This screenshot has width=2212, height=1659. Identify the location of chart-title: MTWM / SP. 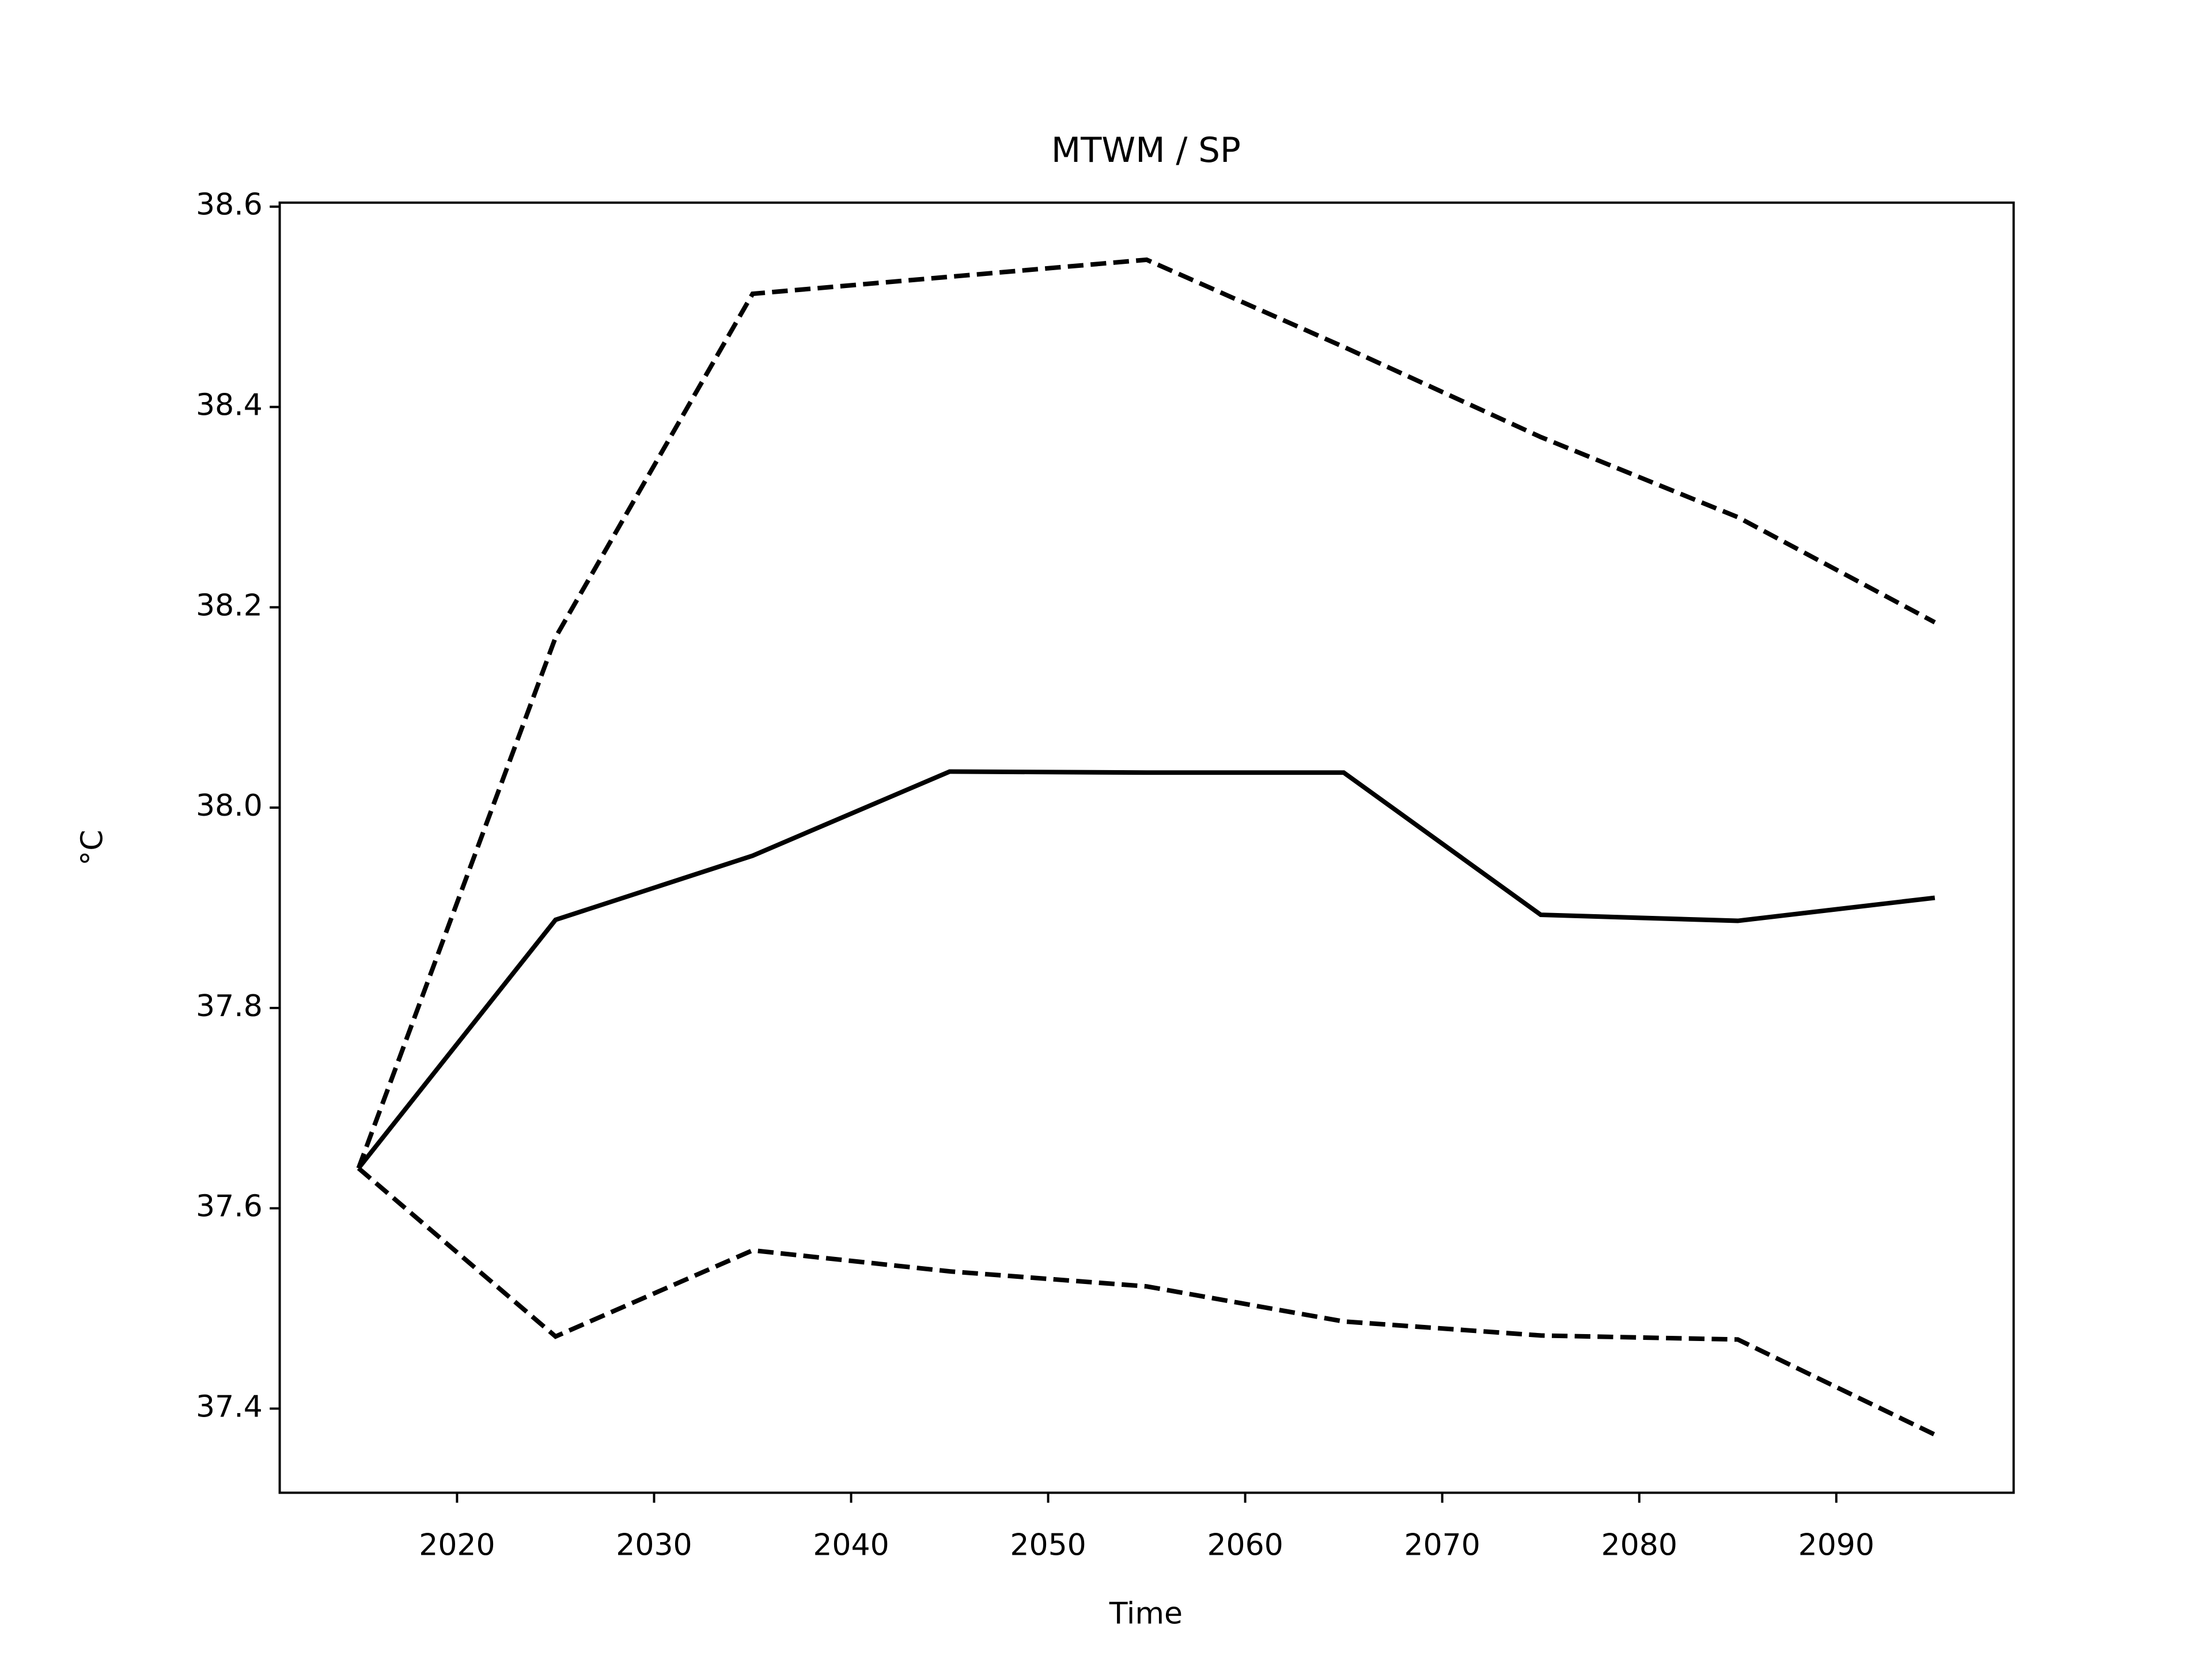
(1146, 151).